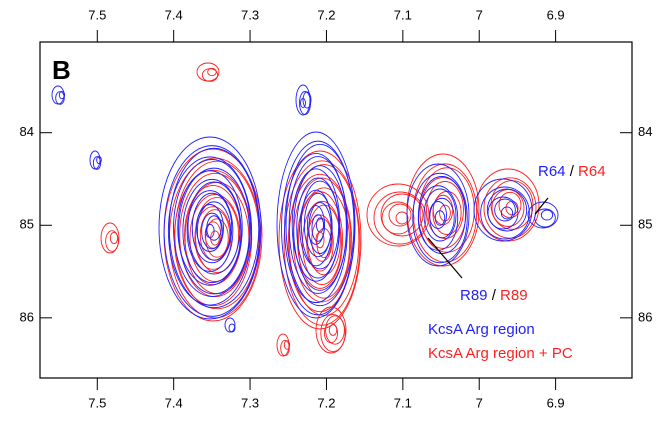  What do you see at coordinates (514, 295) in the screenshot?
I see `annotation-red: R89` at bounding box center [514, 295].